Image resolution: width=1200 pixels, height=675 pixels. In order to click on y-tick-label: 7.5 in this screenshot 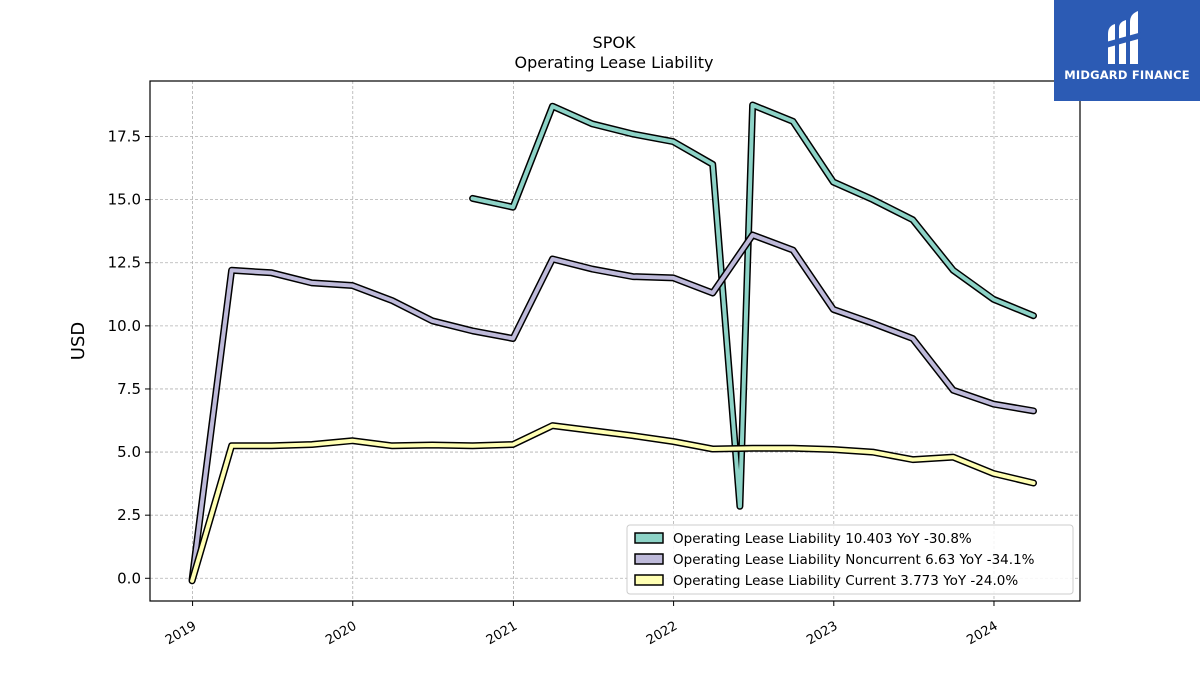, I will do `click(129, 389)`.